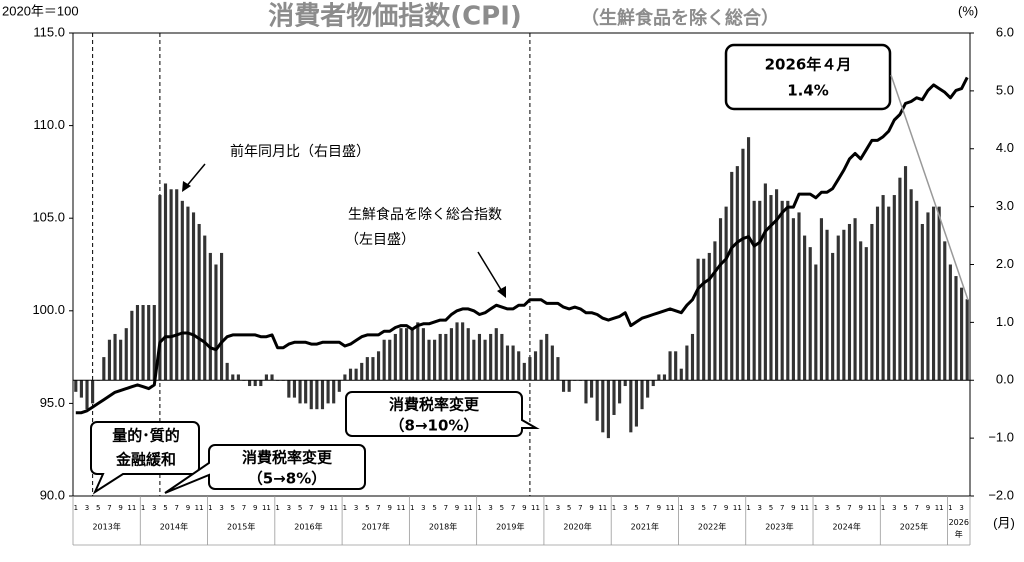  What do you see at coordinates (434, 405) in the screenshot?
I see `callout-text: 消費税率変更` at bounding box center [434, 405].